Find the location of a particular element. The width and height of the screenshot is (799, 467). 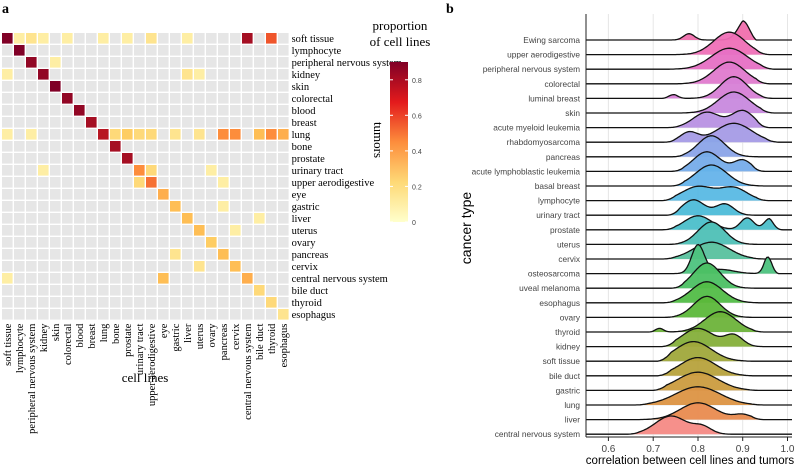

ridge-outline-colorectal is located at coordinates (689, 73).